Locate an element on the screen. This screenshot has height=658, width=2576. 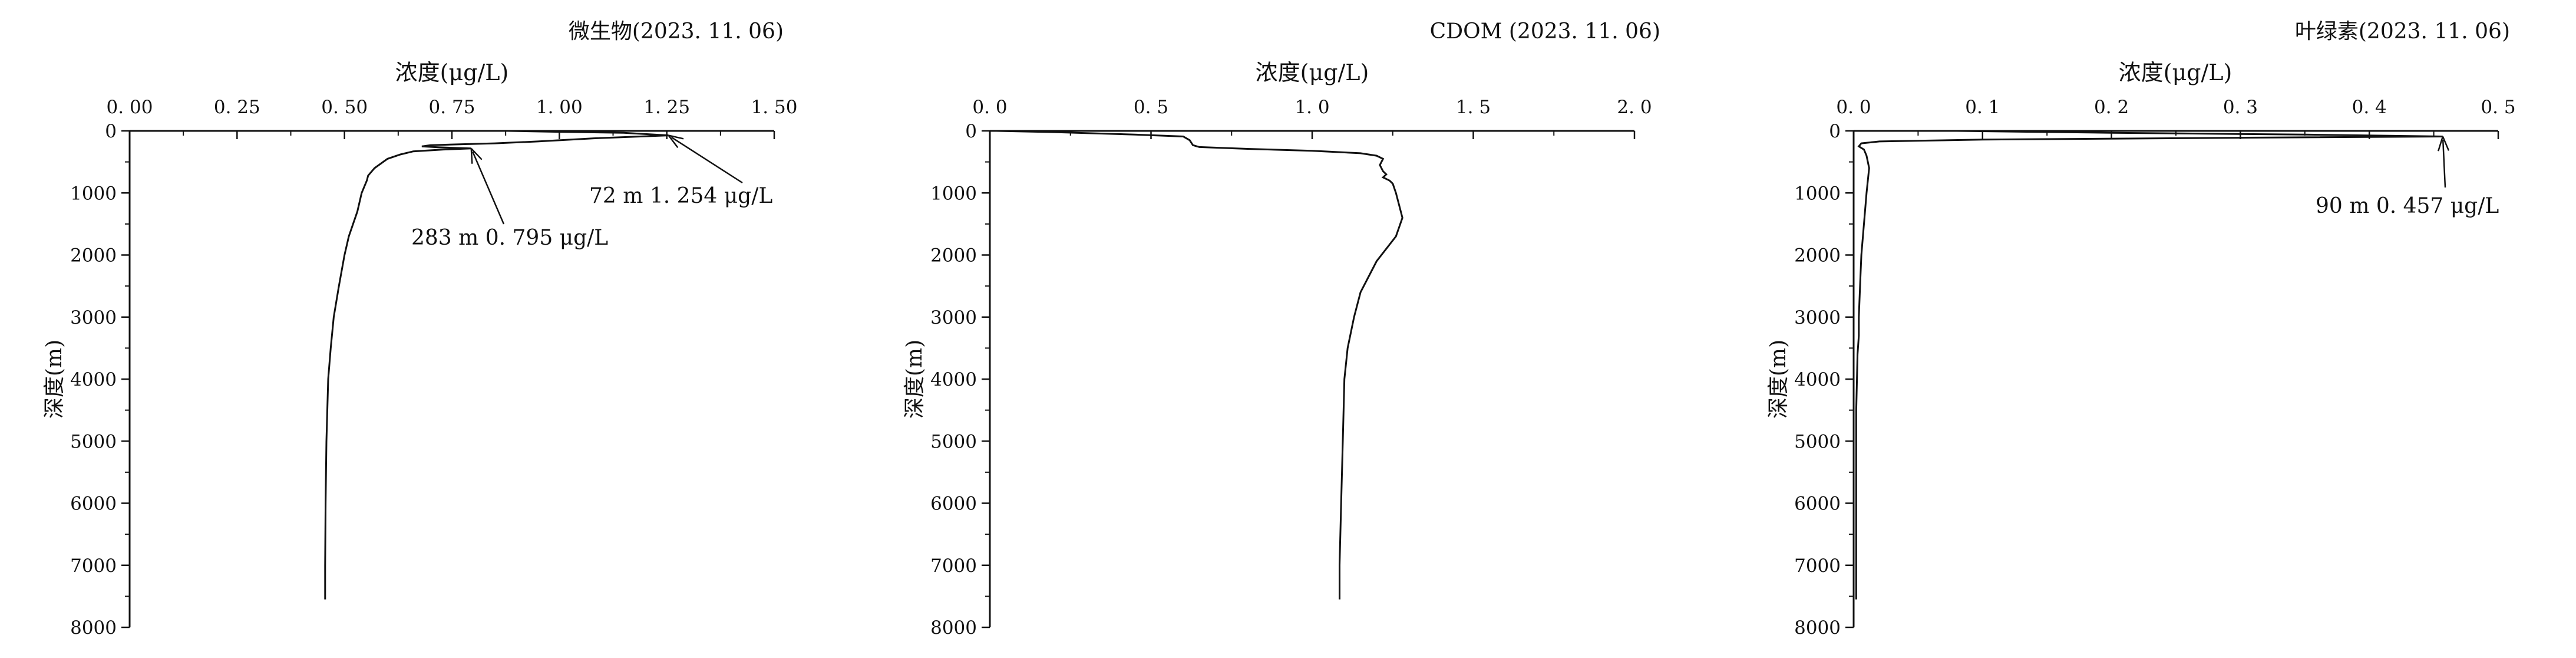
annotation-label: 72 m 1. 254 μg/L is located at coordinates (680, 196).